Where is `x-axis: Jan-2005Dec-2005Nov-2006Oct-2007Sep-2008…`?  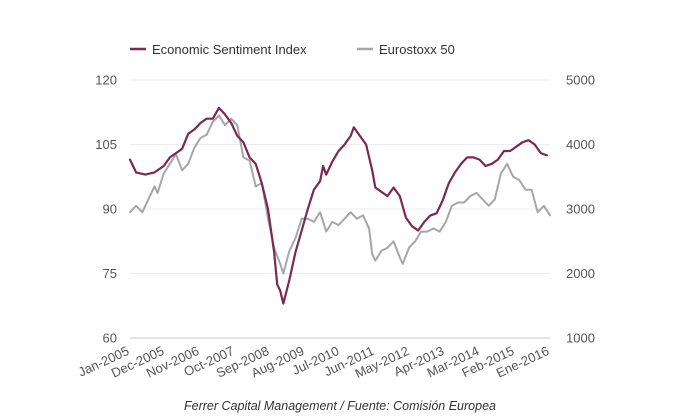
x-axis: Jan-2005Dec-2005Nov-2006Oct-2007Sep-2008… is located at coordinates (313, 362).